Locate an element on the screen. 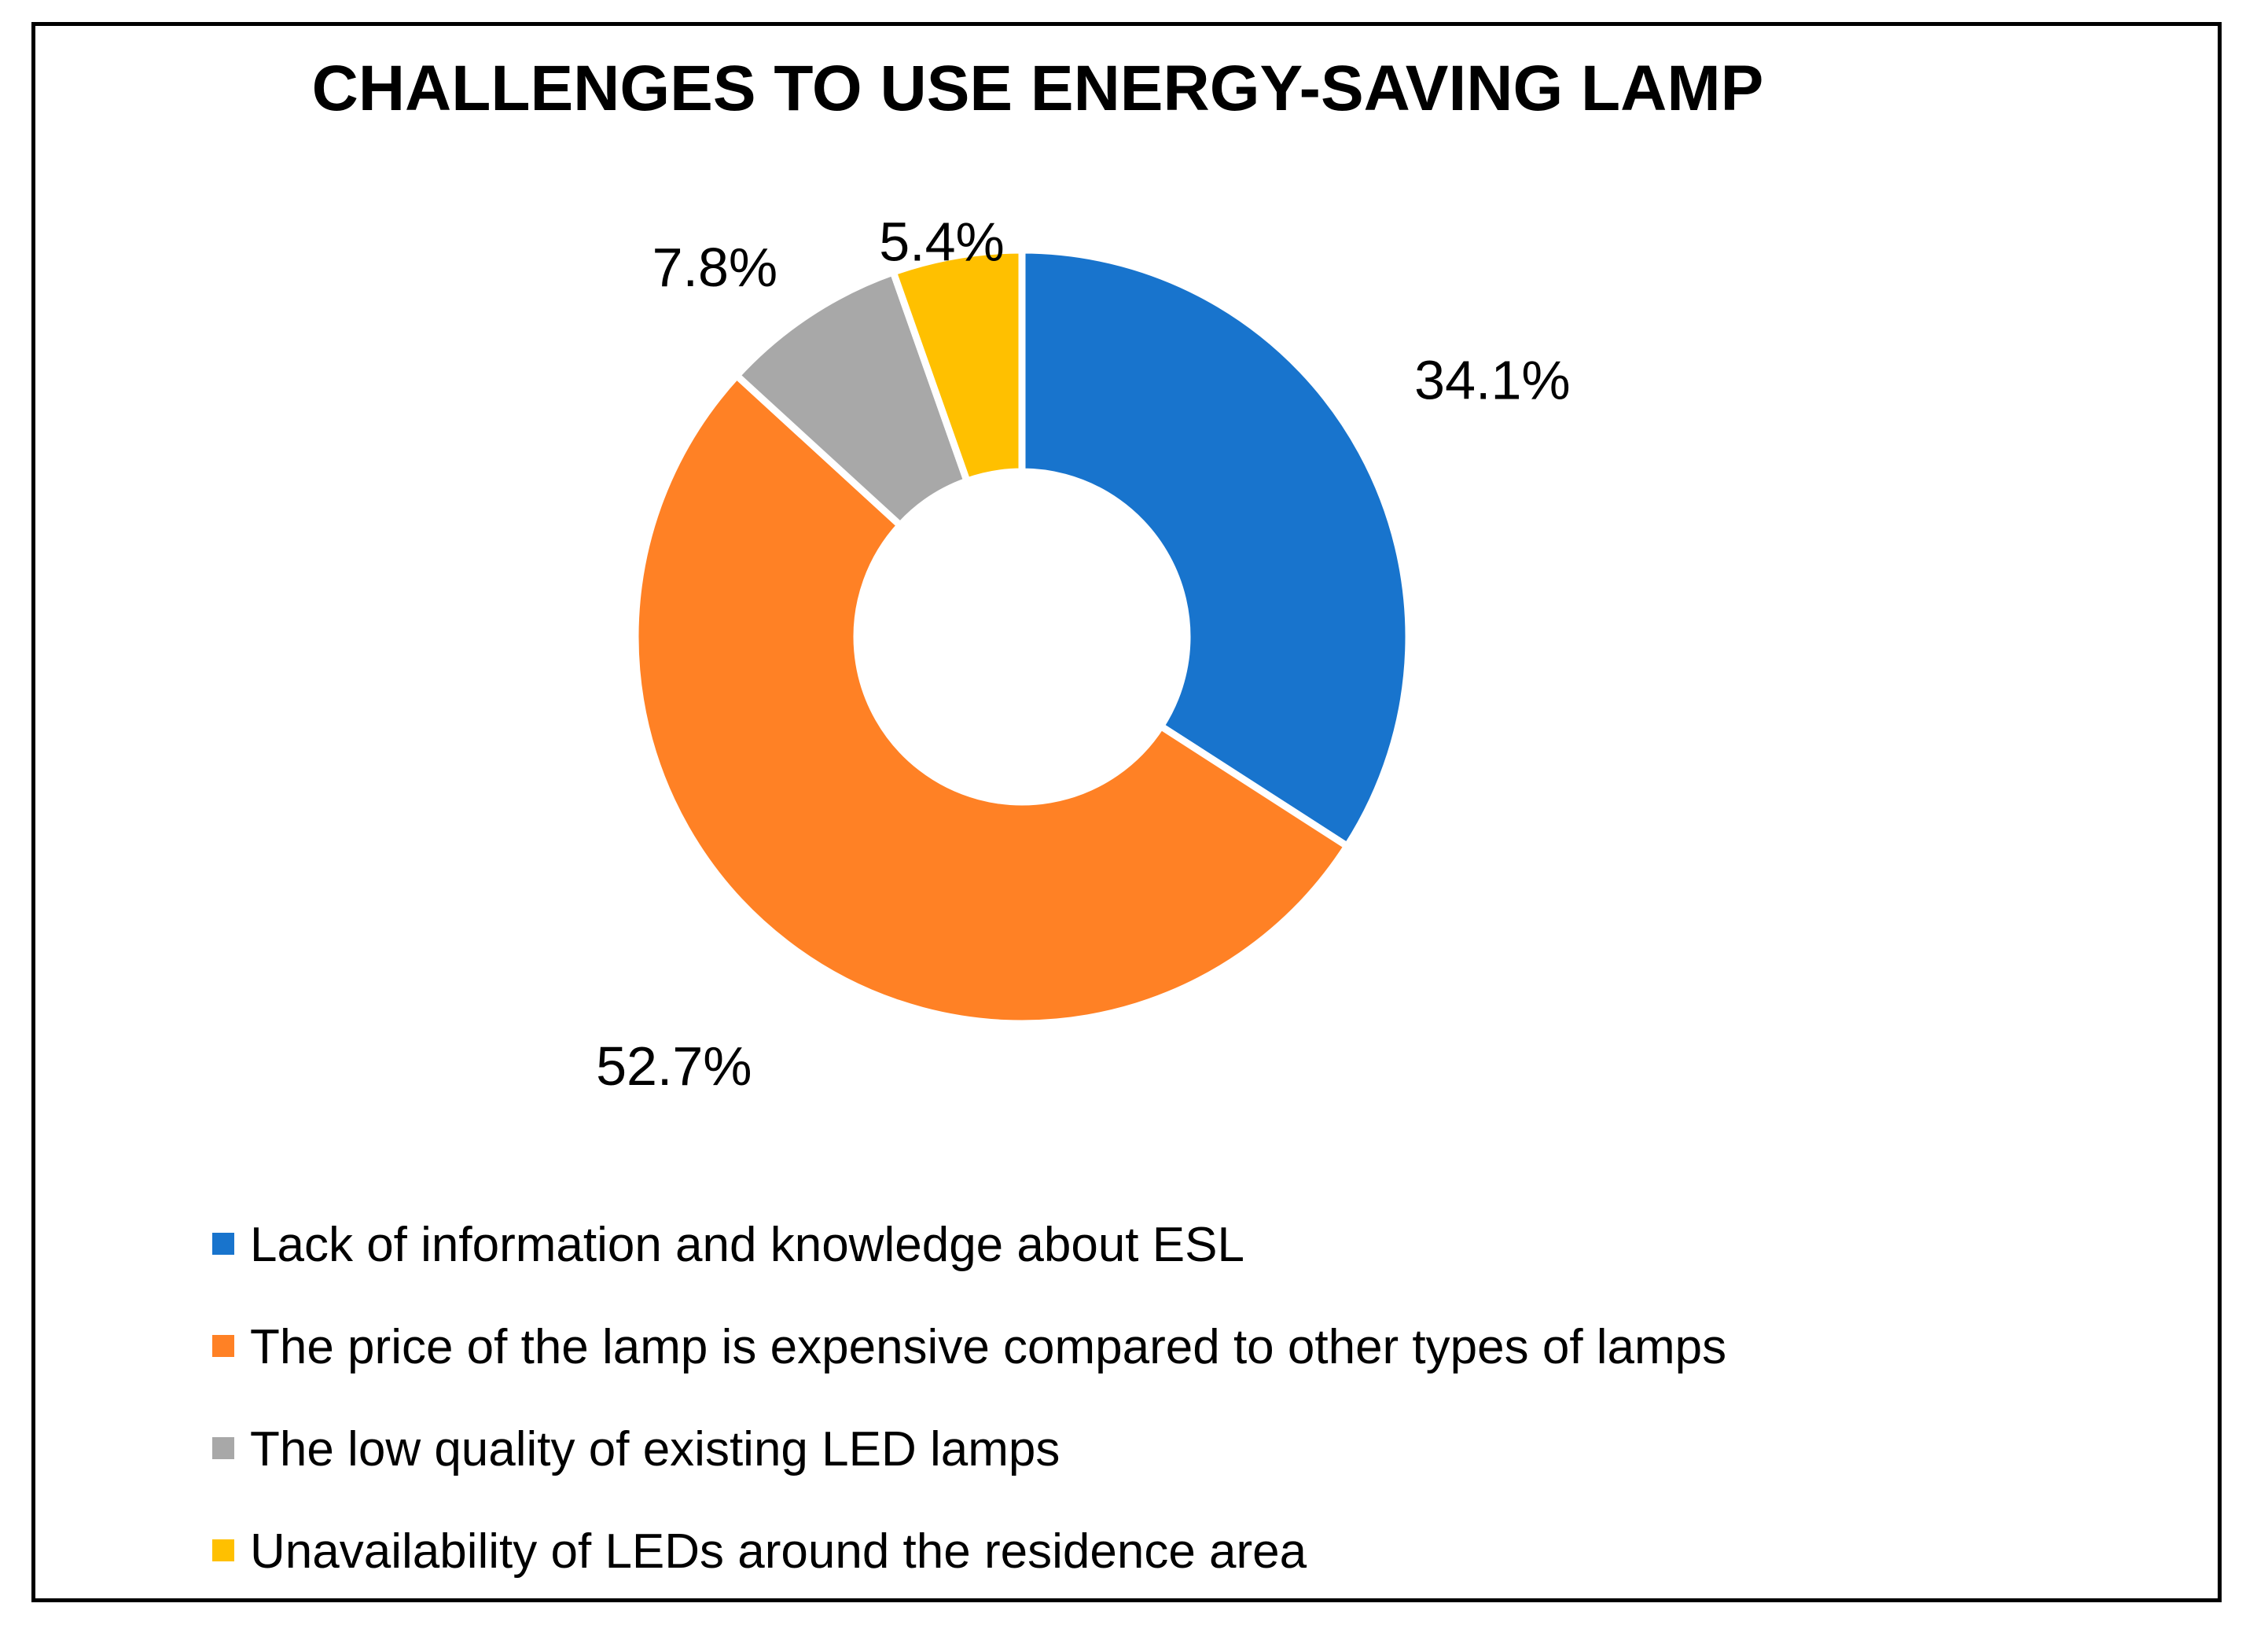  chart-title: CHALLENGES TO USE ENERGY-SAVING LAMP is located at coordinates (1038, 88).